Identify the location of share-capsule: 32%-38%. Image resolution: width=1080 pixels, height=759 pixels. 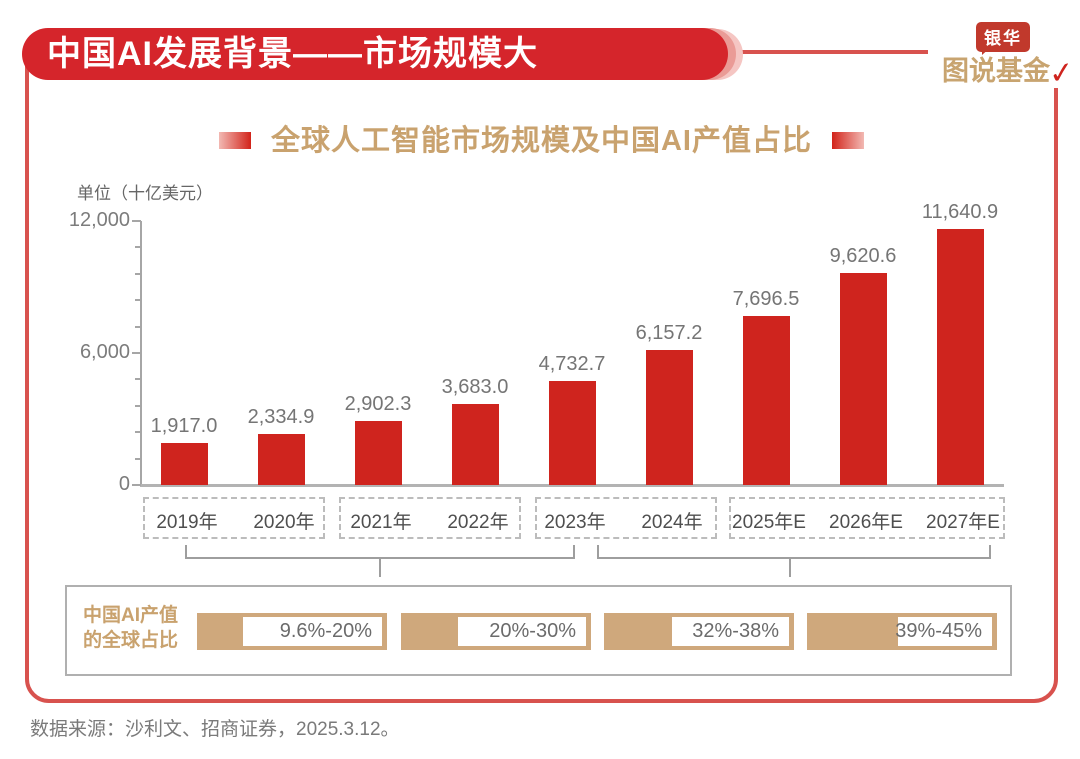
(699, 631).